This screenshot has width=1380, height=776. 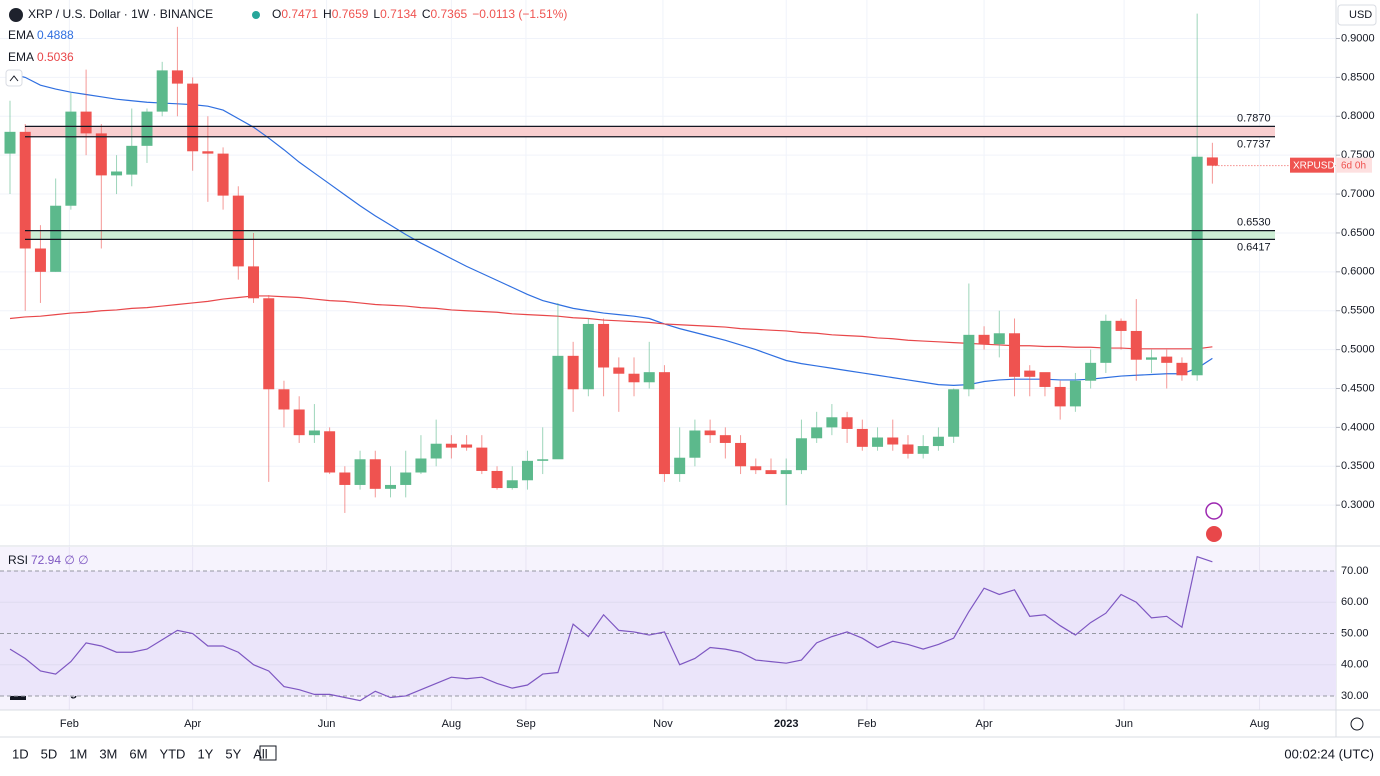 I want to click on ohlc-value: 0.7659, so click(x=350, y=14).